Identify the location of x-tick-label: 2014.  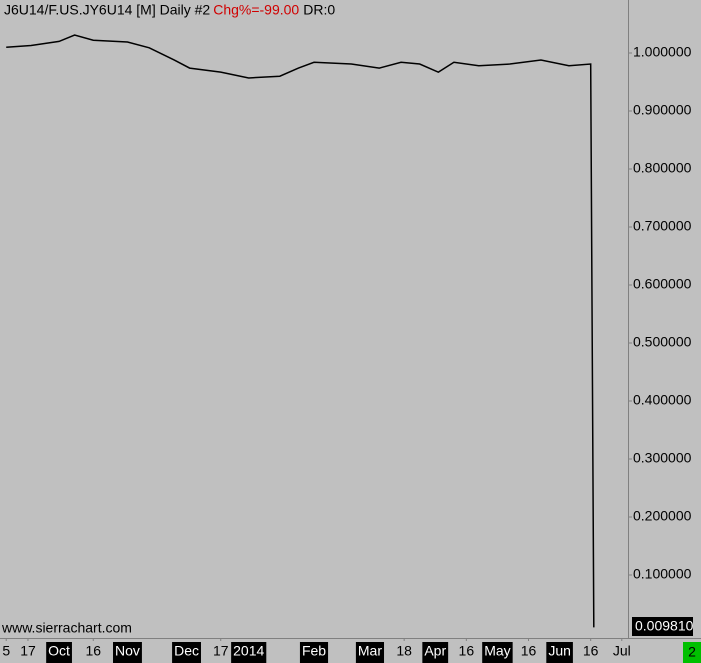
(248, 651).